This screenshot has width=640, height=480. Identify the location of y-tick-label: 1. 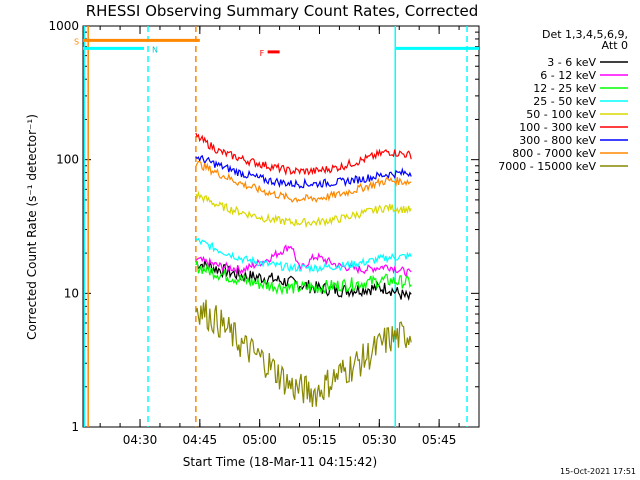
(75, 427).